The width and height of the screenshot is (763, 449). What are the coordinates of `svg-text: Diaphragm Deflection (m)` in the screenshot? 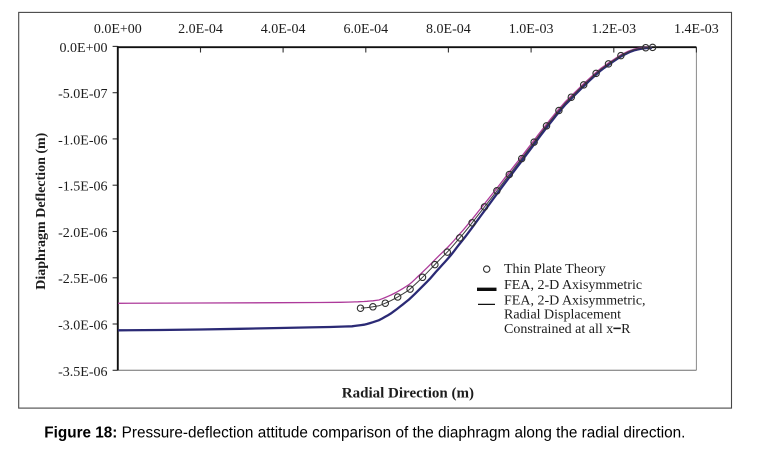 It's located at (41, 210).